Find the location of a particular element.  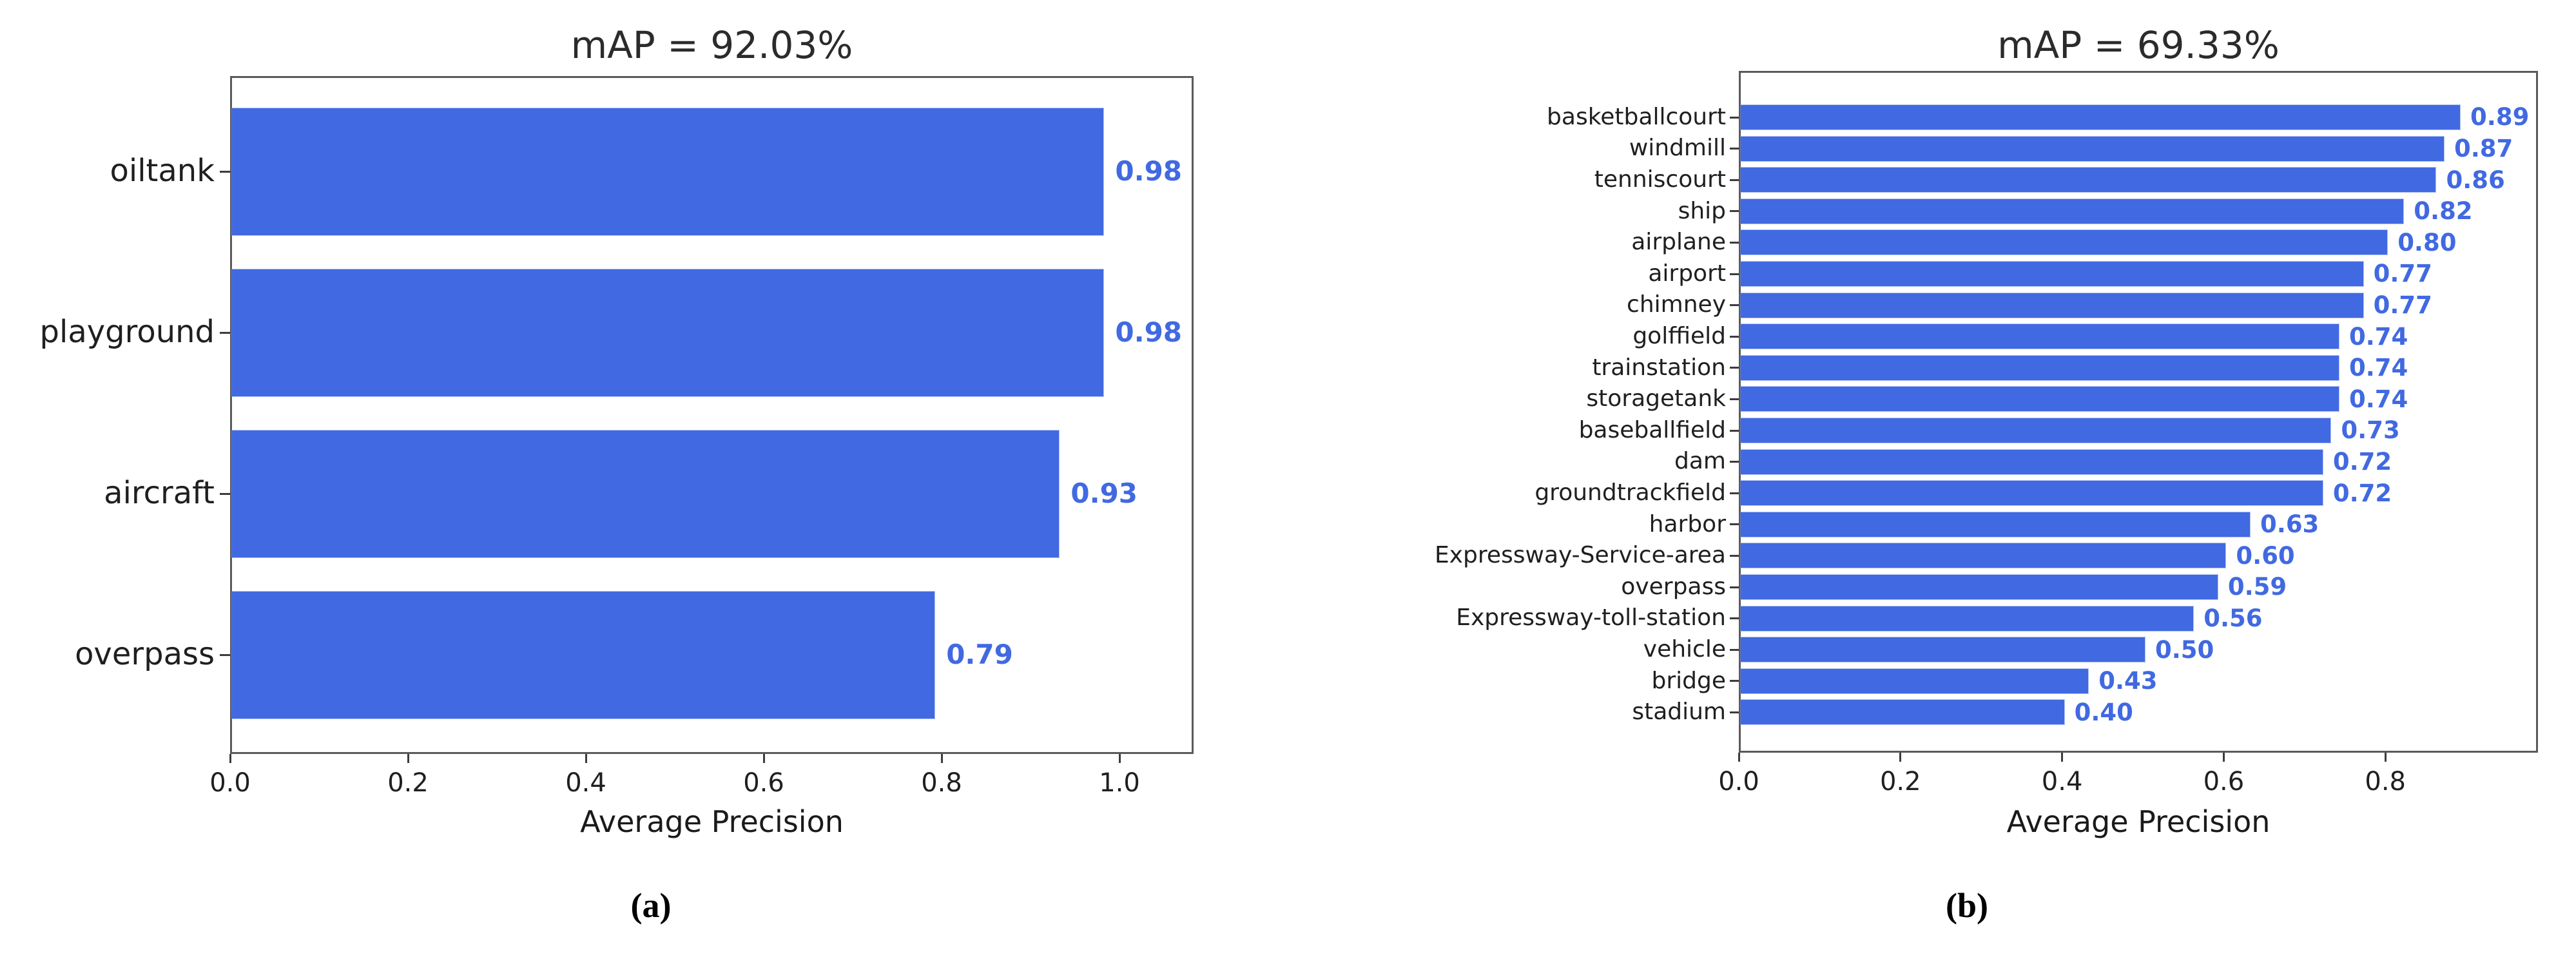

chart-a-title: mAP = 92.03% is located at coordinates (711, 45).